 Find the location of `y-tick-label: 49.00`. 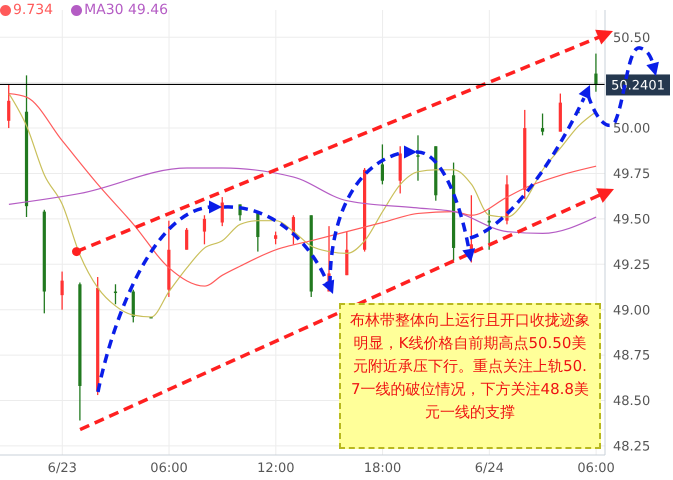

y-tick-label: 49.00 is located at coordinates (631, 310).